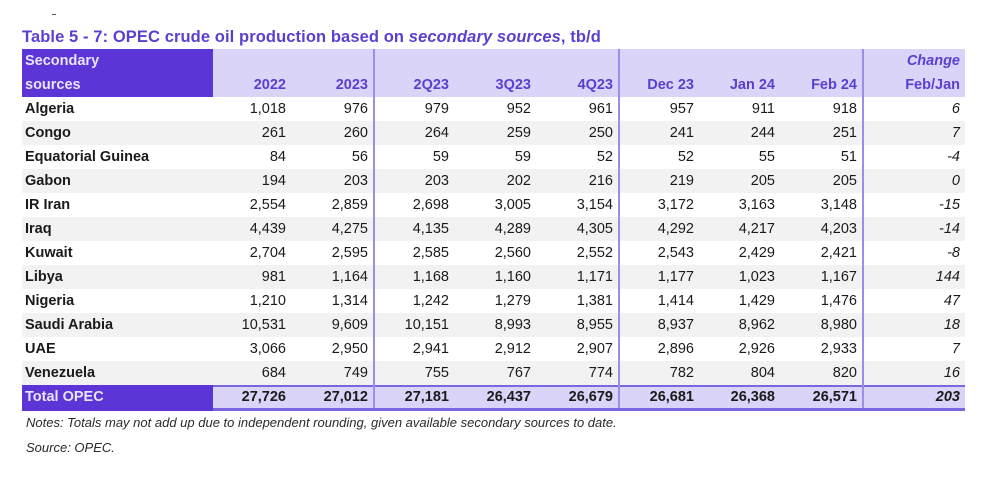 The height and width of the screenshot is (482, 997). I want to click on row-value-cell: 1,242, so click(430, 301).